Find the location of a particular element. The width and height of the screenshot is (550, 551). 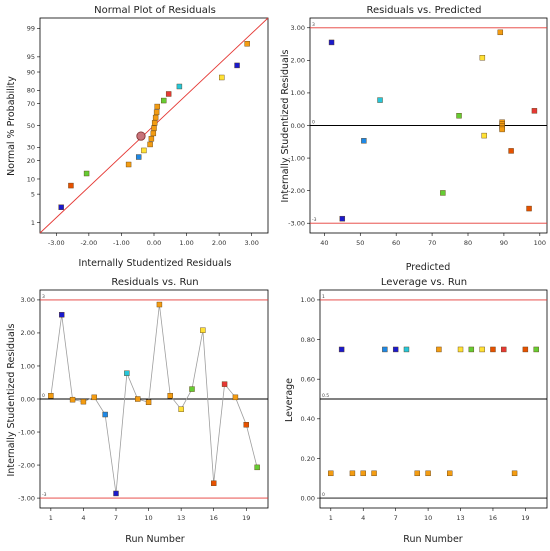

y-tick-label: 2.00 is located at coordinates (298, 61).